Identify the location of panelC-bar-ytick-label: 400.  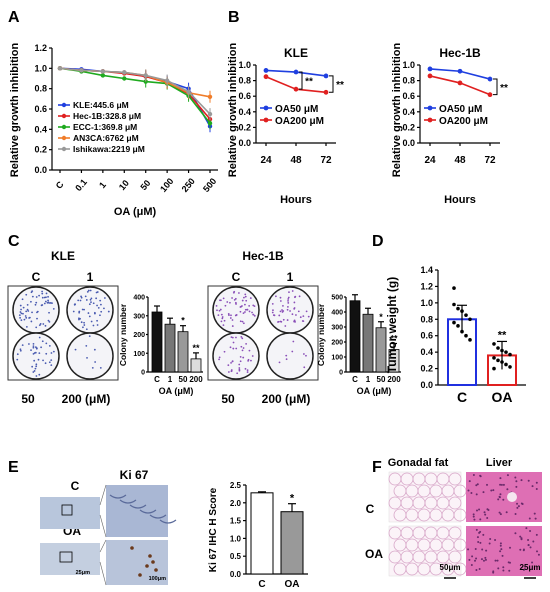
(139, 298).